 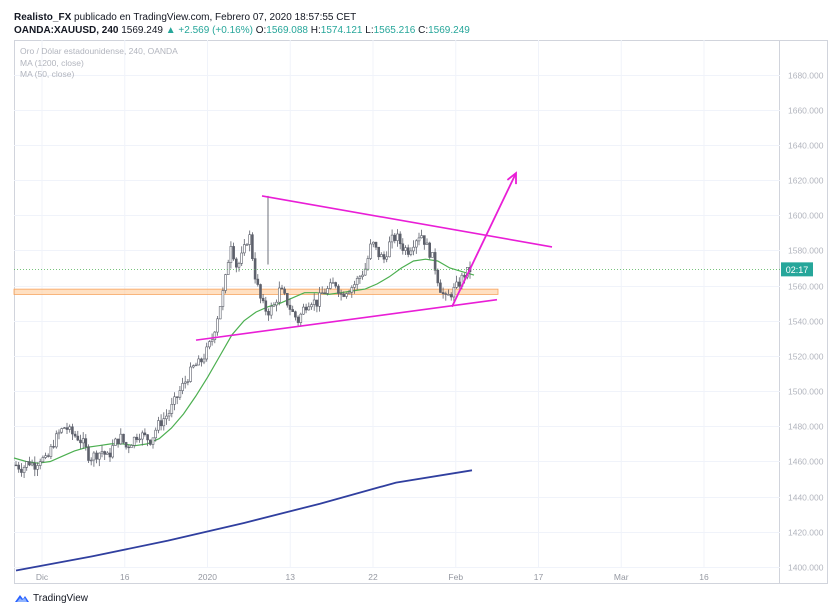 I want to click on price-tick-label: 1460.000, so click(x=806, y=462).